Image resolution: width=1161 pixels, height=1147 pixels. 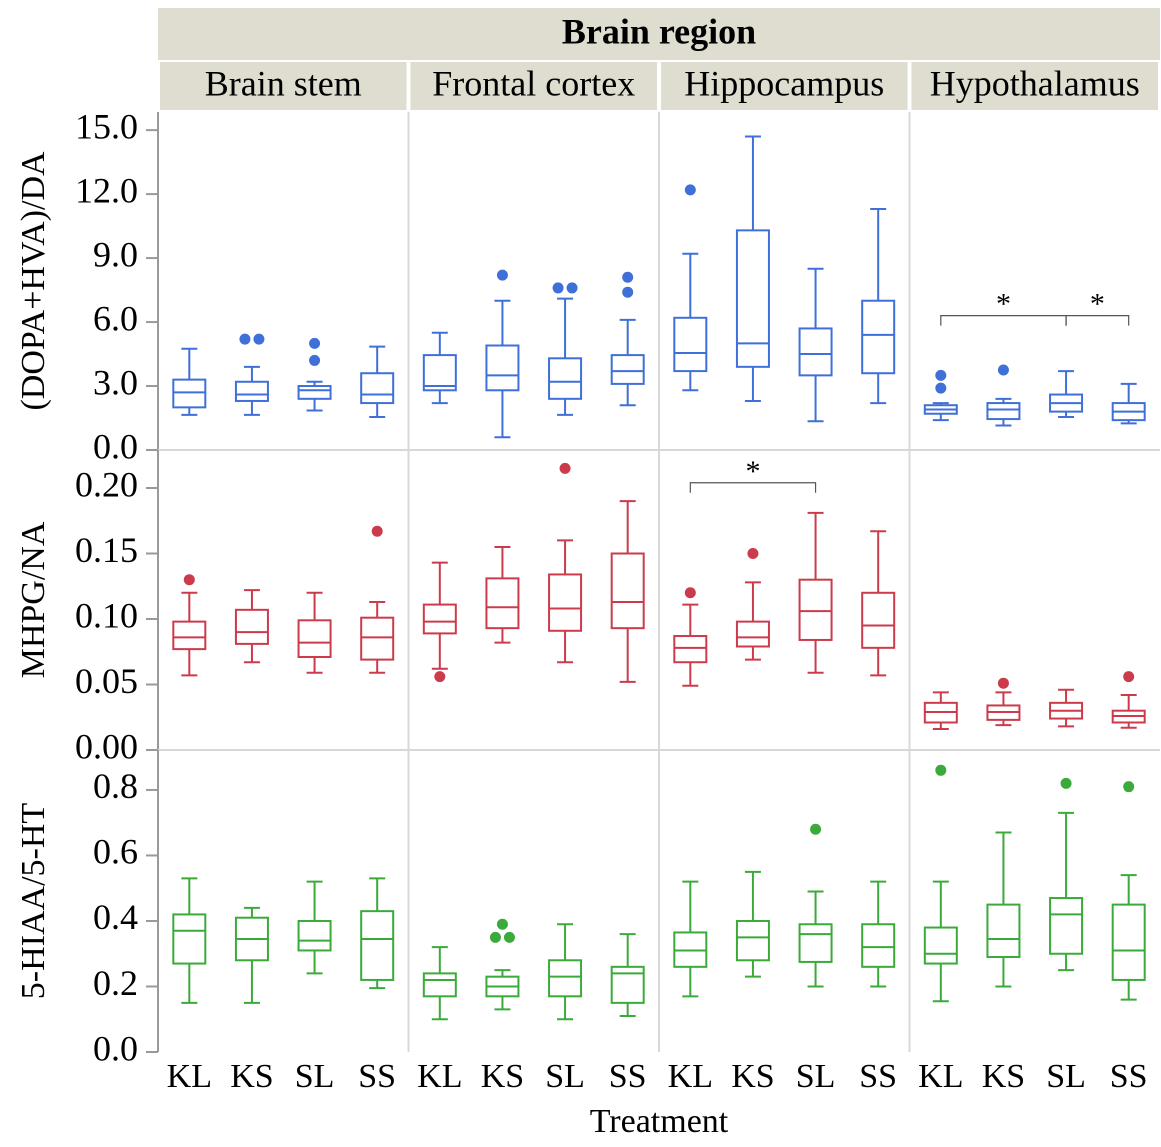 What do you see at coordinates (659, 34) in the screenshot?
I see `header-band` at bounding box center [659, 34].